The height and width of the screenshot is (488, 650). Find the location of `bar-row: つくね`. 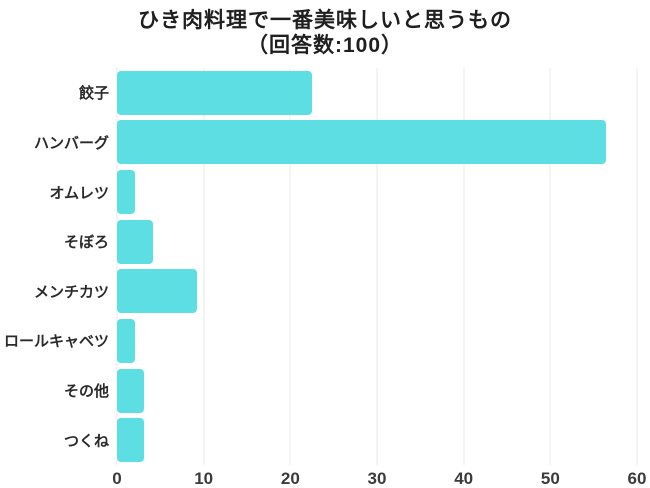

bar-row: つくね is located at coordinates (325, 440).